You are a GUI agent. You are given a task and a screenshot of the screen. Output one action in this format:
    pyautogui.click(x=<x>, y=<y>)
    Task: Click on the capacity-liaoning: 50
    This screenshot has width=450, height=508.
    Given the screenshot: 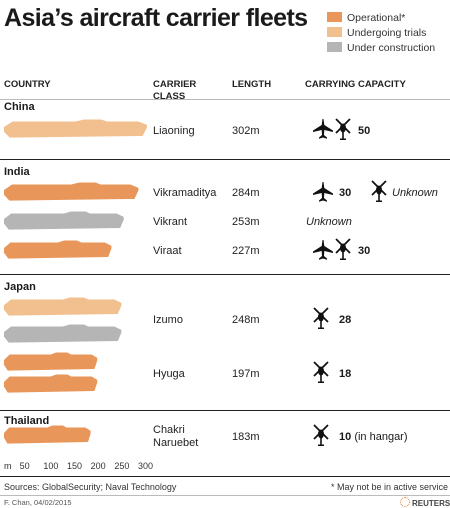 What is the action you would take?
    pyautogui.click(x=364, y=131)
    